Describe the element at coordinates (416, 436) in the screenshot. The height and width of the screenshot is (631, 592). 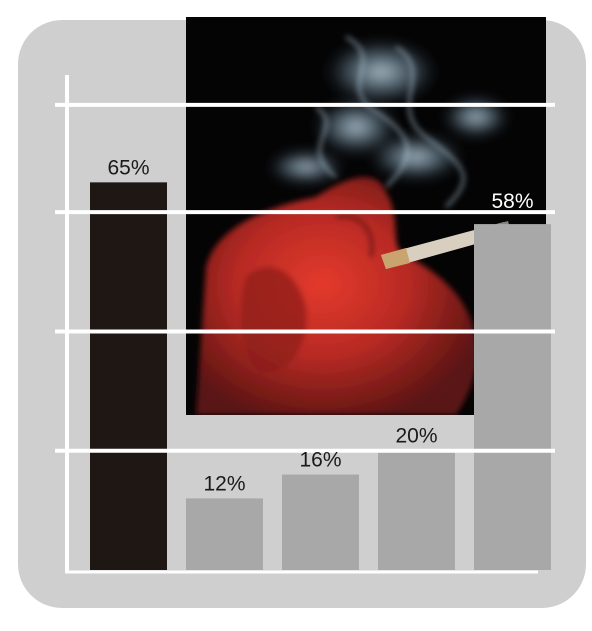
I see `bar-value-label-4: 20%` at that location.